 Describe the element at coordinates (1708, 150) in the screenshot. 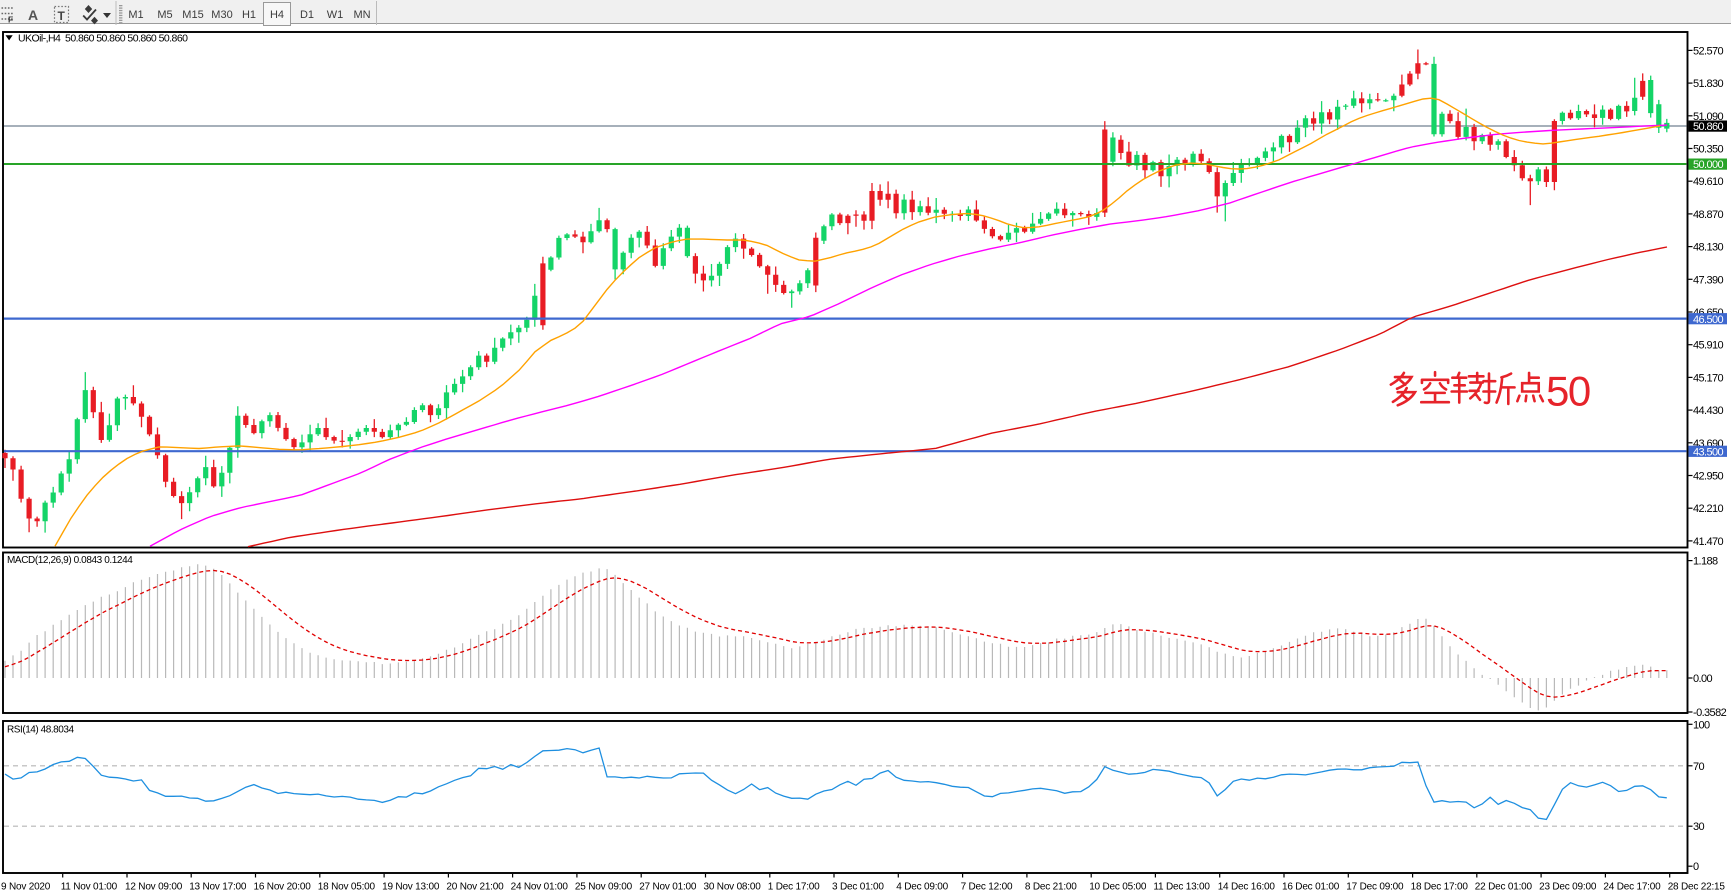

I see `svg-text: 50.350` at that location.